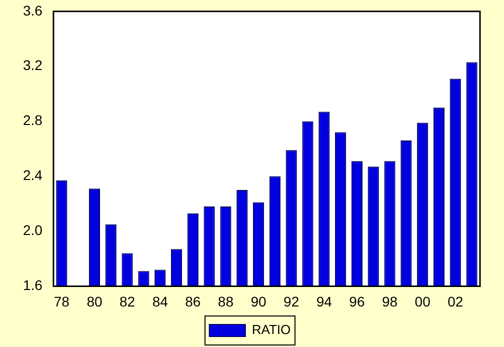 This screenshot has width=504, height=347. I want to click on x-tick-label: 90, so click(258, 301).